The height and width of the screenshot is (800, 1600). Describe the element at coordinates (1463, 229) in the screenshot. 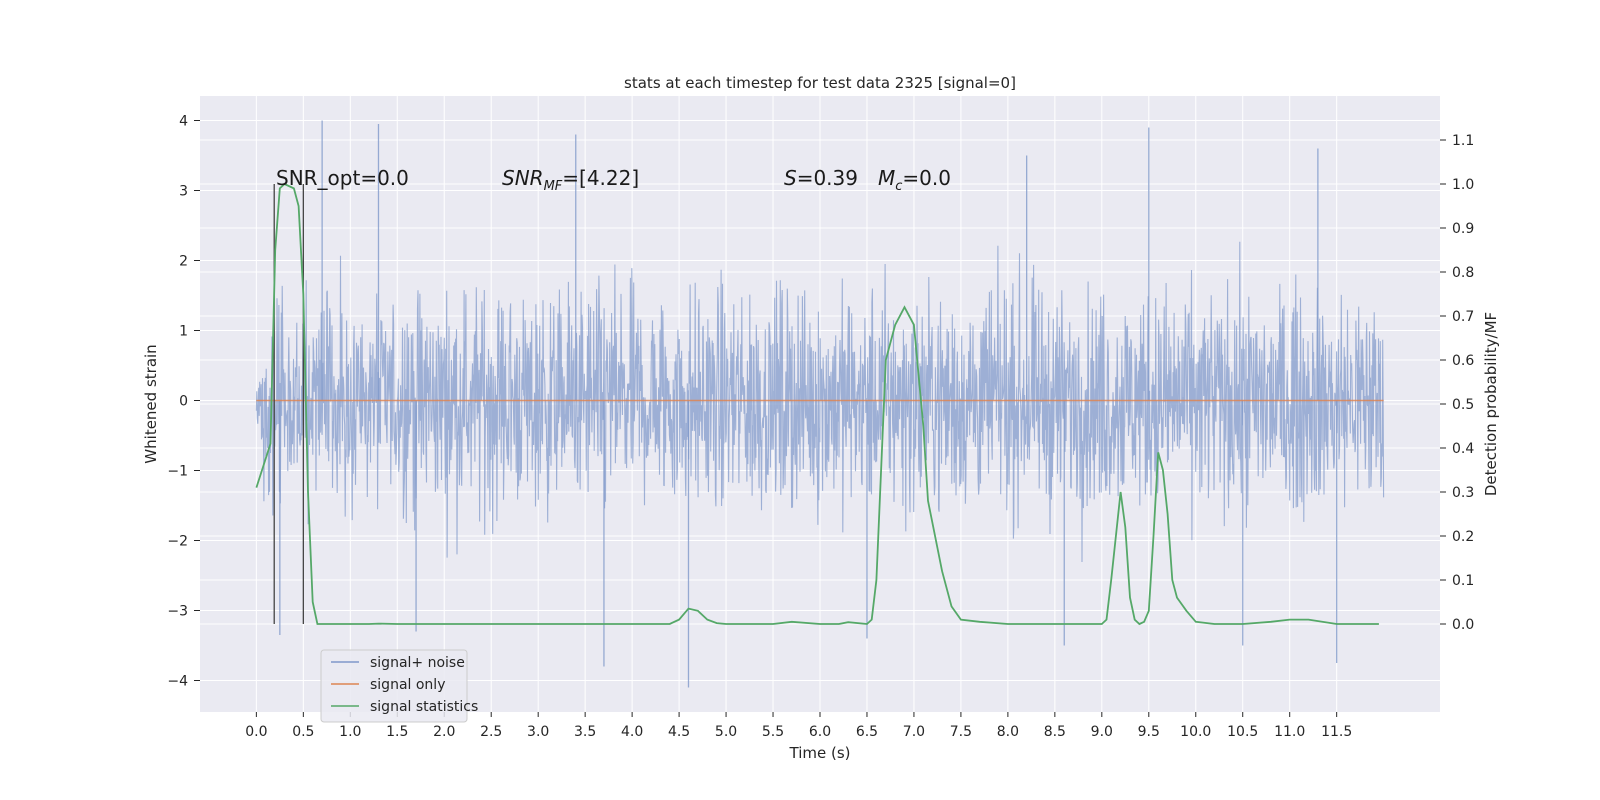

I see `y2-tick-label: 0.9` at that location.